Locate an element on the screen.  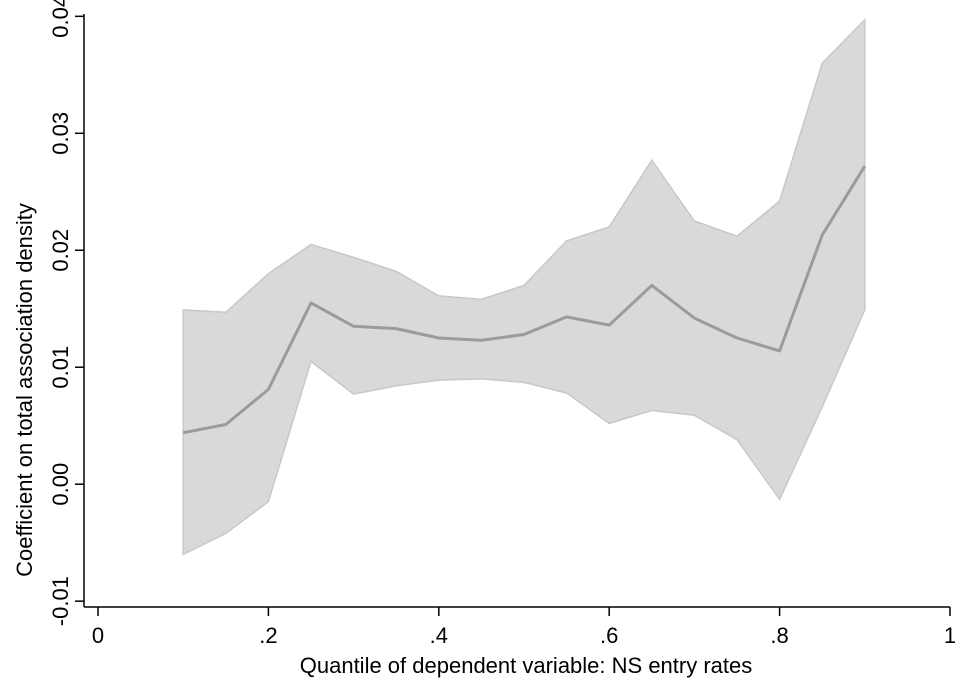
x-tick-label: 1 is located at coordinates (950, 635).